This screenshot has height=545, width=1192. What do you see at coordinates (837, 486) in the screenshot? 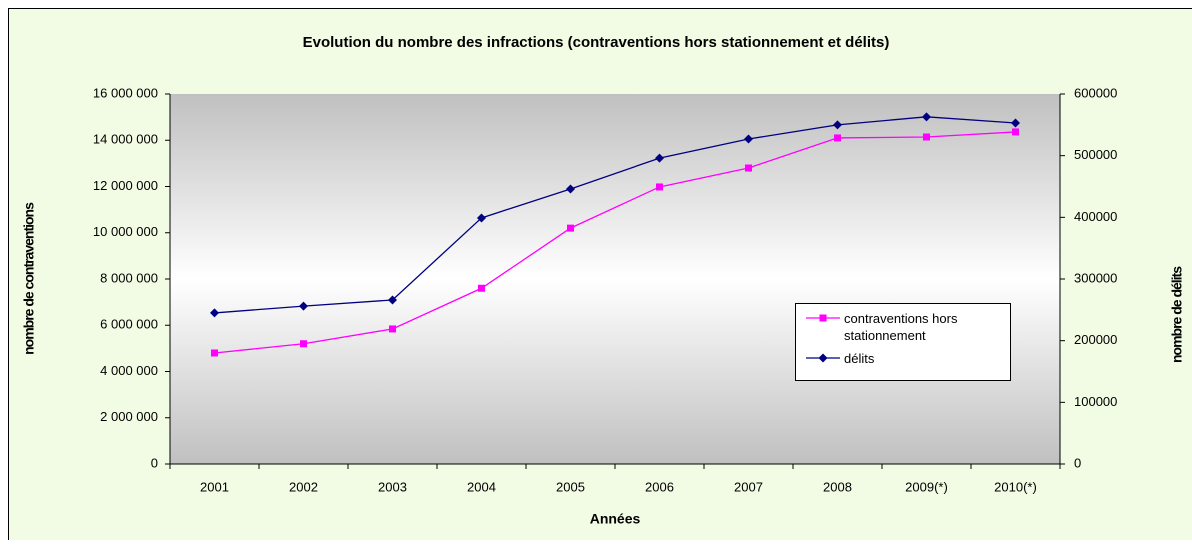
I see `x-tick-label: 2008` at bounding box center [837, 486].